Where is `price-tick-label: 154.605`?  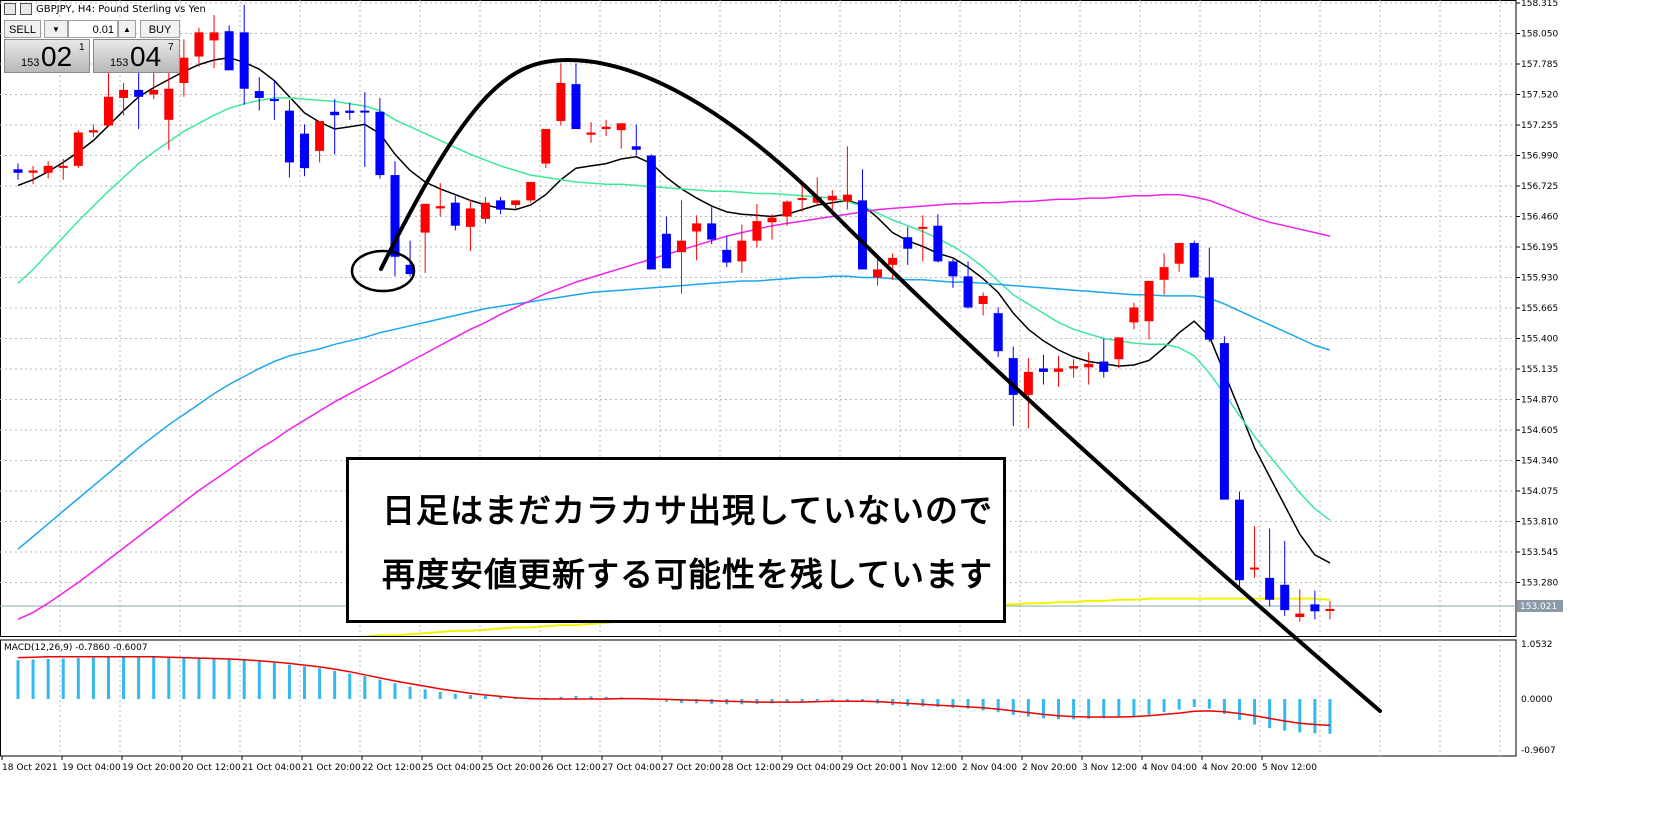
price-tick-label: 154.605 is located at coordinates (1539, 431).